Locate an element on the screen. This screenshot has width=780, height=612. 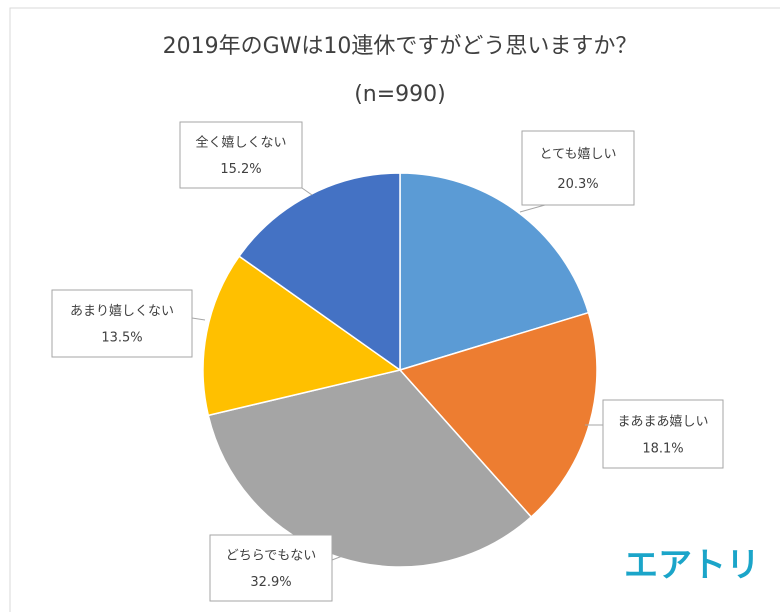
chart-title: 2019年のGWは10連休ですがどう思いますか？ is located at coordinates (400, 46).